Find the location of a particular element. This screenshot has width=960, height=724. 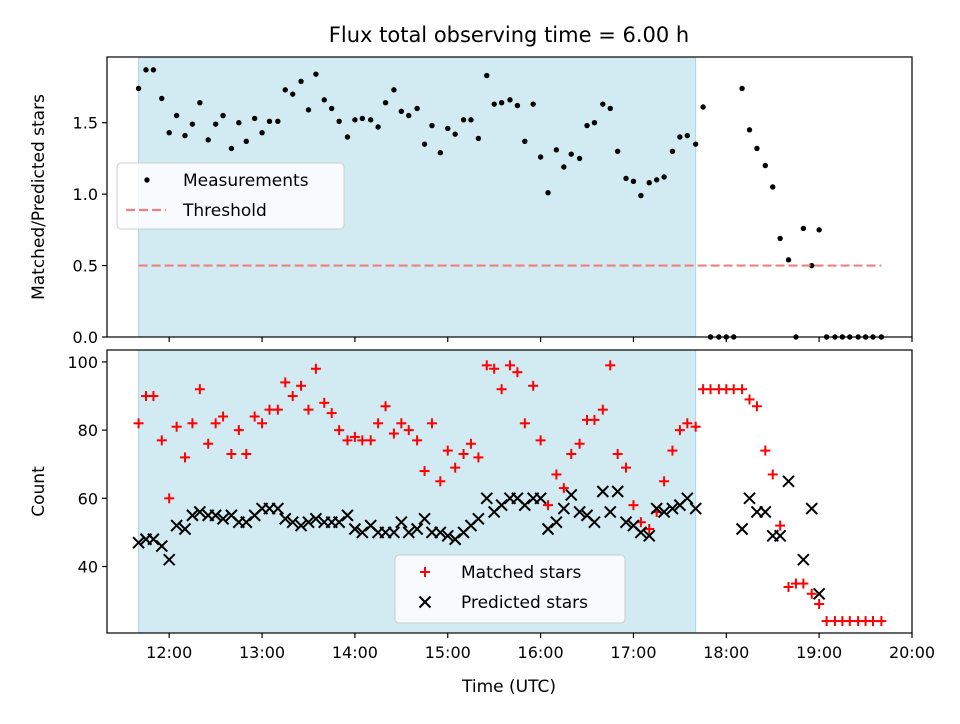

chart-title: Flux total observing time = 6.00 h is located at coordinates (509, 35).